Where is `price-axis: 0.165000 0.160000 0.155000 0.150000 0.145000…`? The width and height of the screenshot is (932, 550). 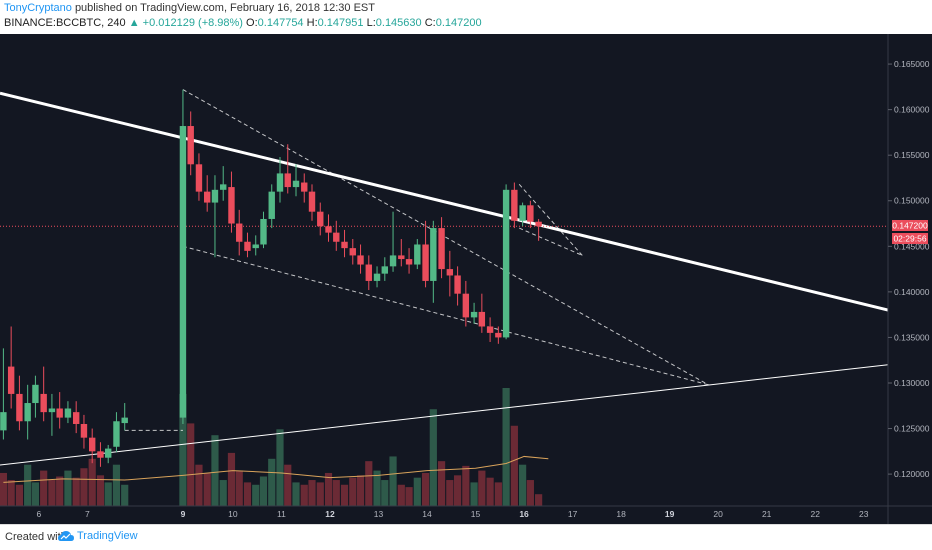
price-axis: 0.165000 0.160000 0.155000 0.150000 0.145000… is located at coordinates (908, 279).